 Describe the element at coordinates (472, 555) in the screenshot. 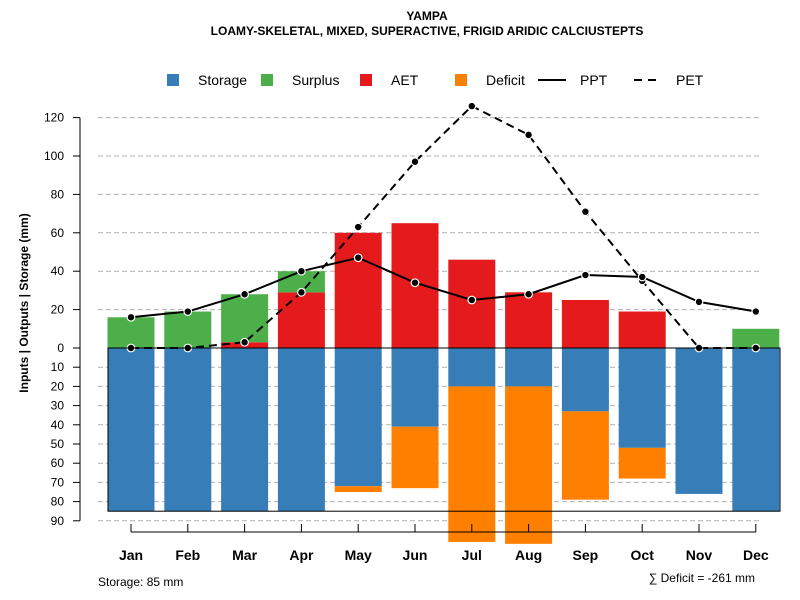

I see `x-tick-label: Jul` at that location.